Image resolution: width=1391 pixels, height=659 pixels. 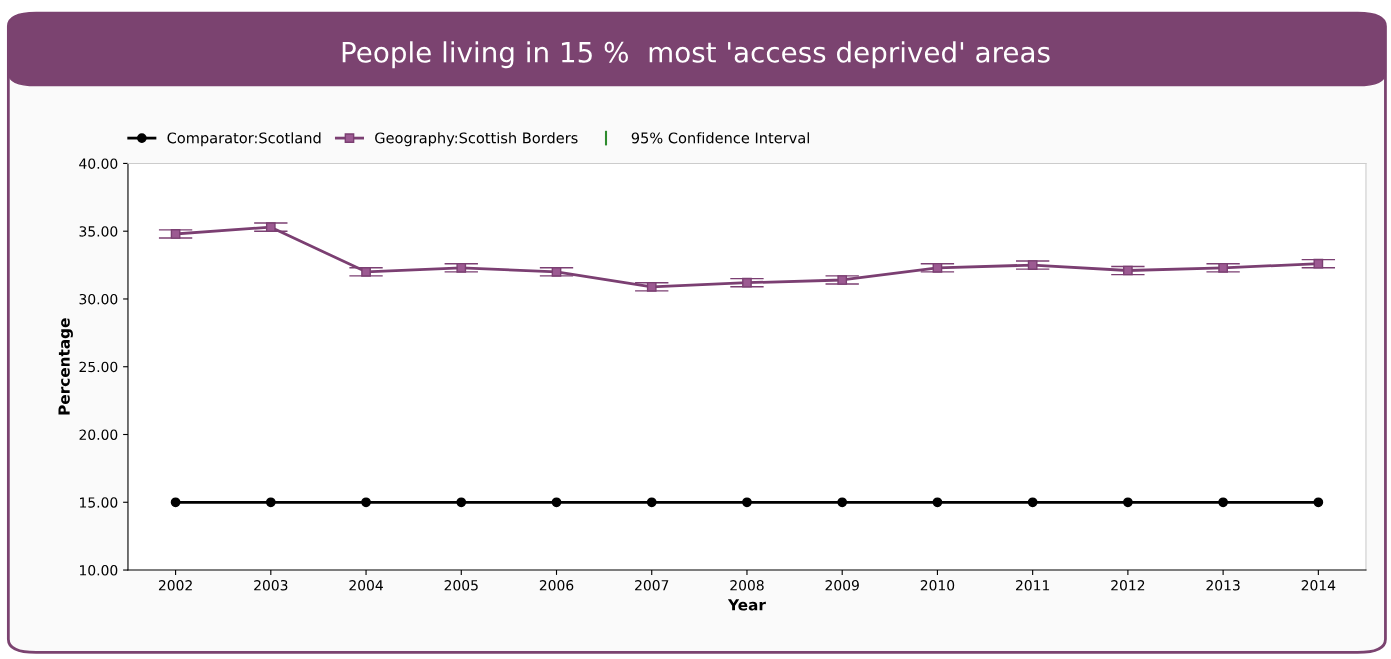 What do you see at coordinates (476, 139) in the screenshot?
I see `legend-label: Geography:Scottish Borders` at bounding box center [476, 139].